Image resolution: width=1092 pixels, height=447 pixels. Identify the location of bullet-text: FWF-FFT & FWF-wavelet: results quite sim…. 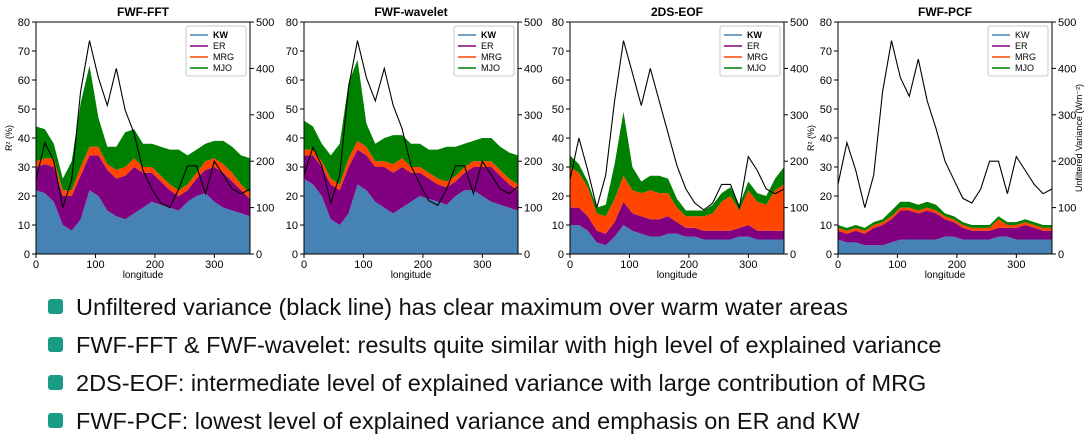
(509, 345).